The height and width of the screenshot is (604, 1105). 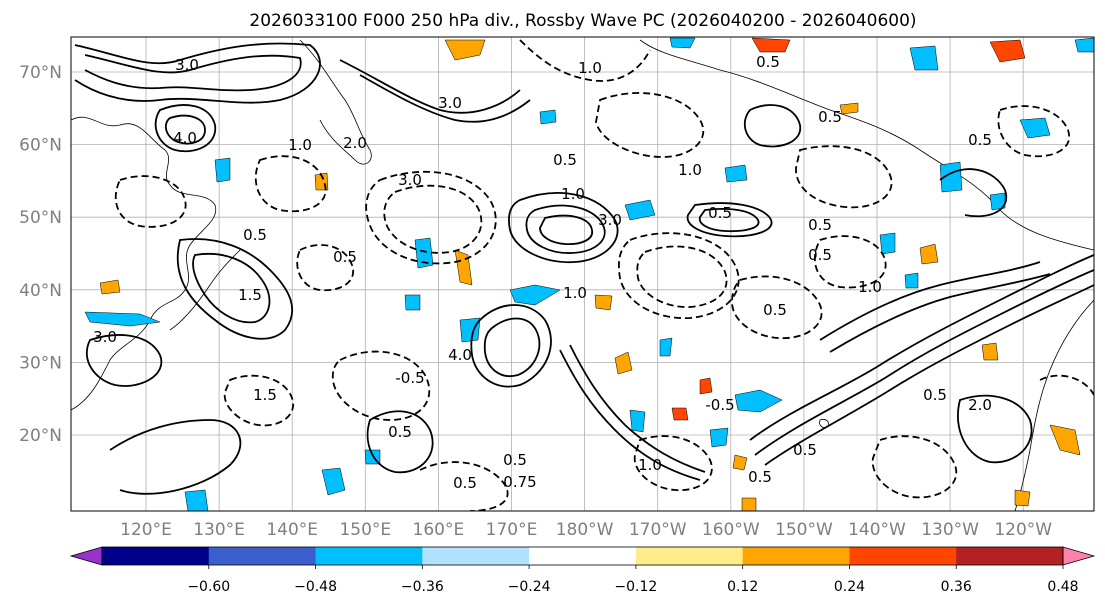 I want to click on contour-value-label: 0.75, so click(x=519, y=482).